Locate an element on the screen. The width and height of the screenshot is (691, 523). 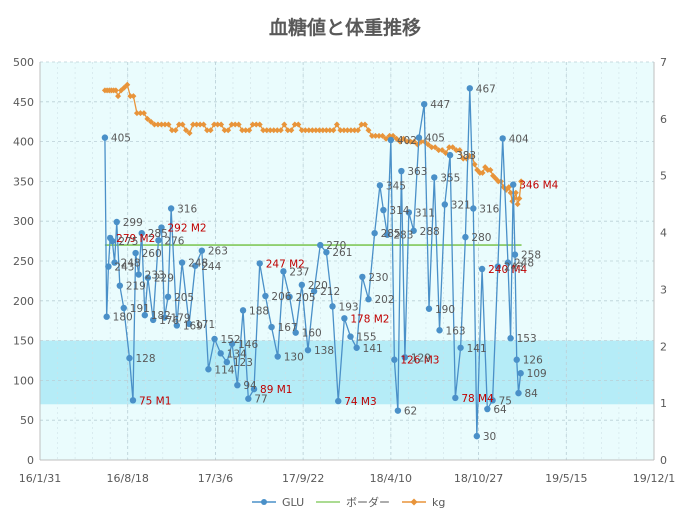
glu-data-label: 247 M2 is located at coordinates (285, 264).